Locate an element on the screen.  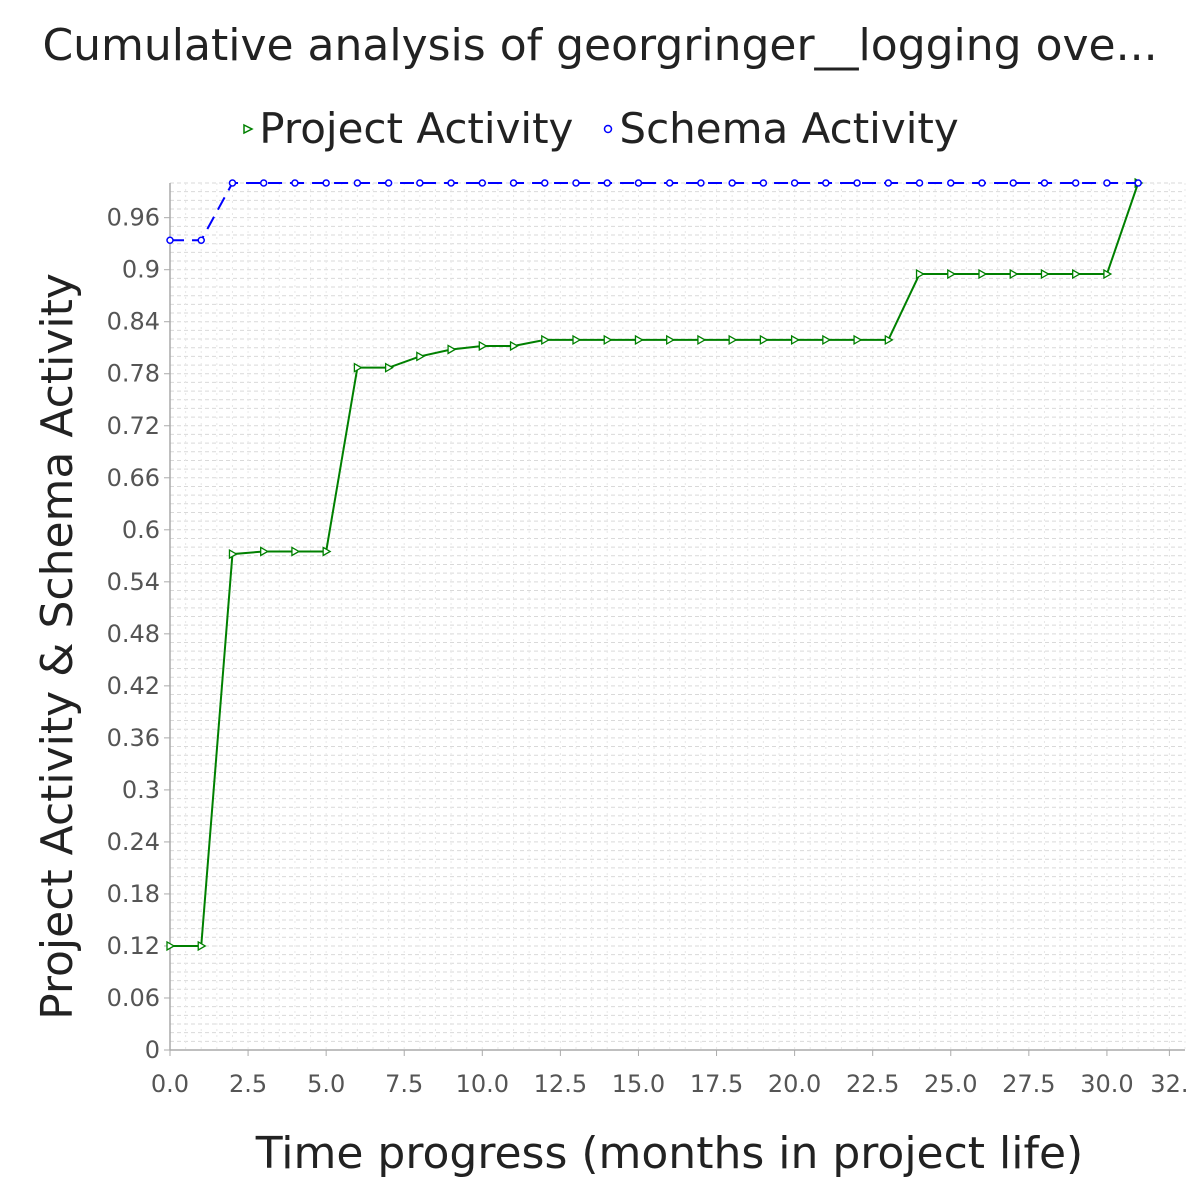
x-tick-label: 5.0 is located at coordinates (326, 1084).